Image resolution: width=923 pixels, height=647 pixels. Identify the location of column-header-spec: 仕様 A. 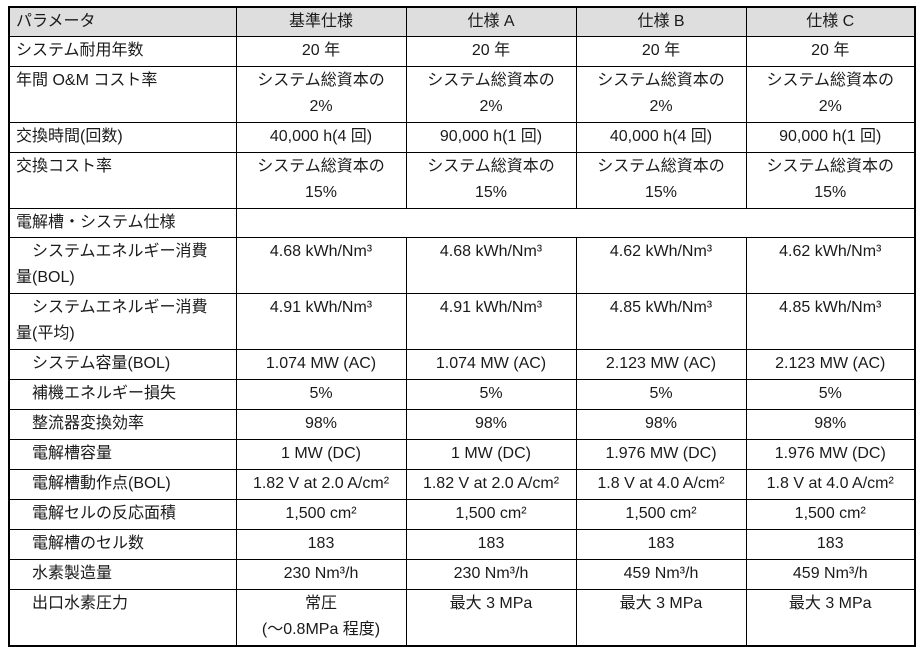
(491, 21).